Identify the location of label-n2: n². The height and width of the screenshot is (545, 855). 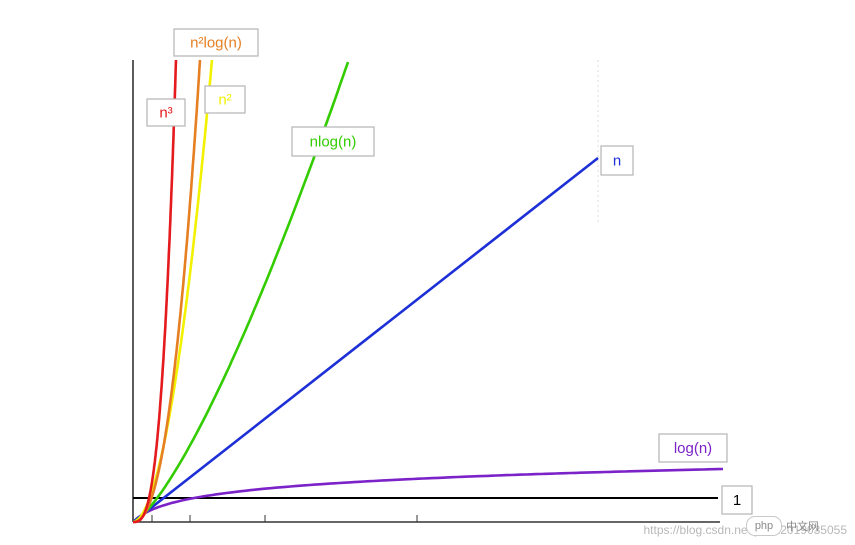
(224, 100).